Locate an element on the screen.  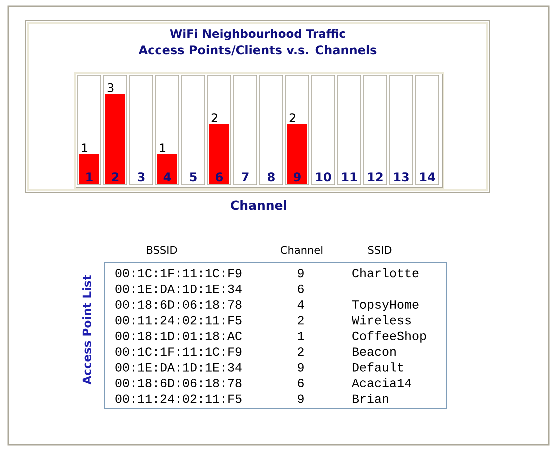
text: Brian is located at coordinates (370, 399).